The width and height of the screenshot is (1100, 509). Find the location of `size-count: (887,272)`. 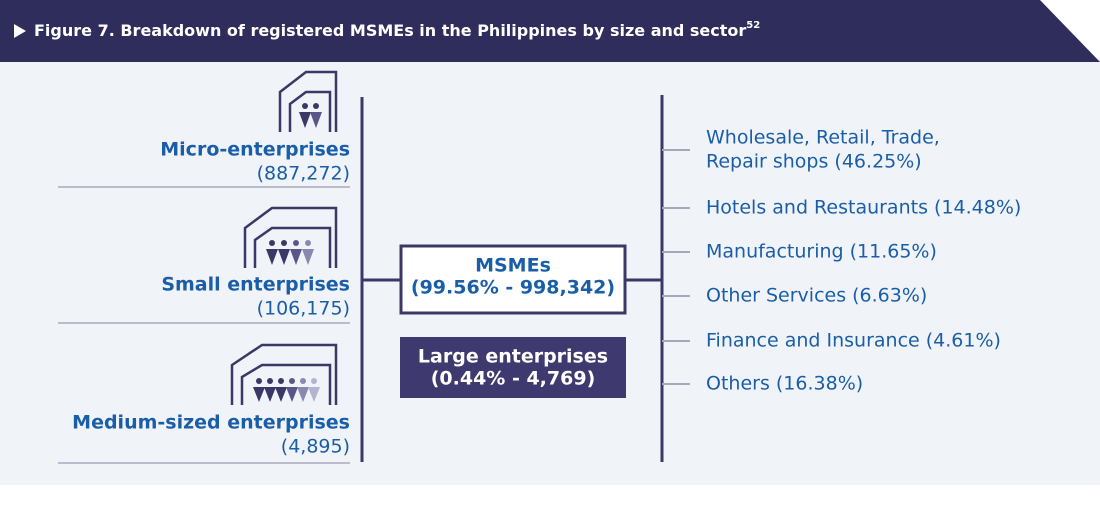

size-count: (887,272) is located at coordinates (303, 174).